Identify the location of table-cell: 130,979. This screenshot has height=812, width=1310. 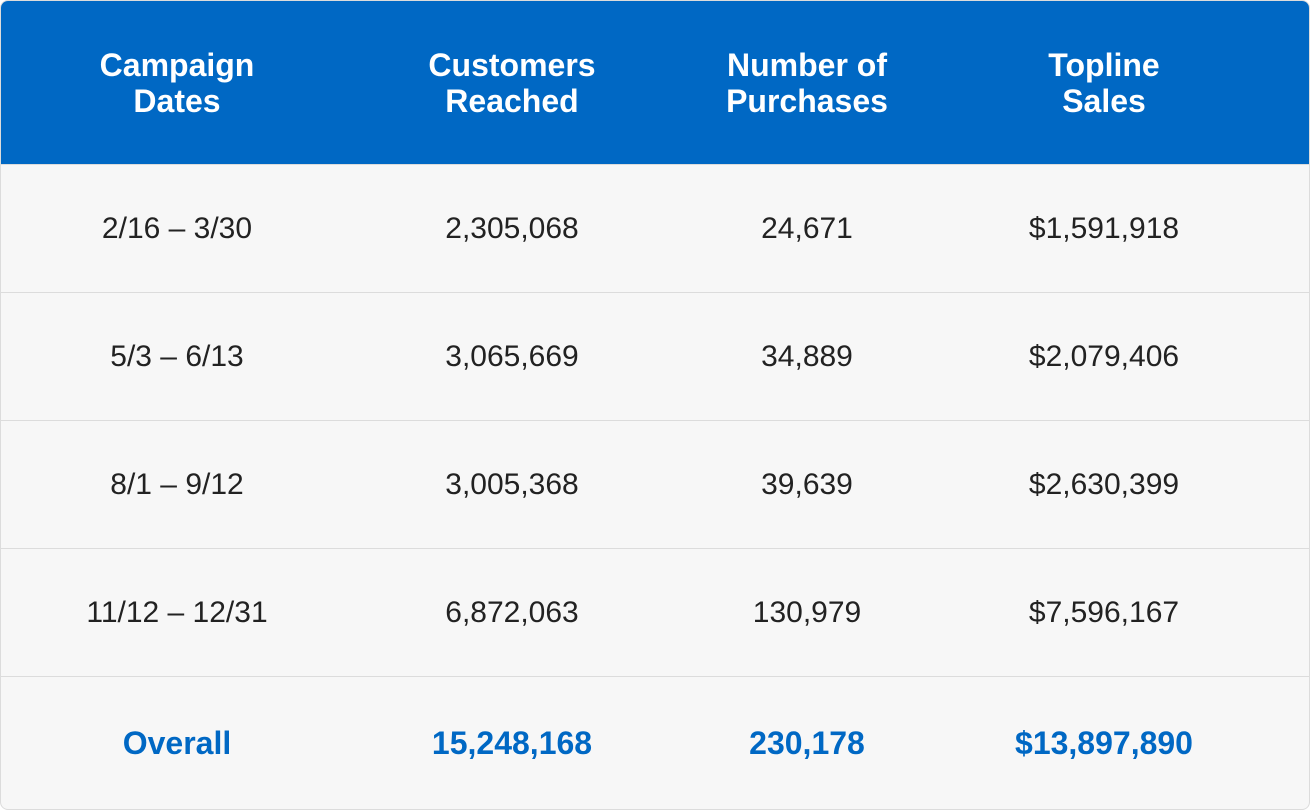
(807, 613).